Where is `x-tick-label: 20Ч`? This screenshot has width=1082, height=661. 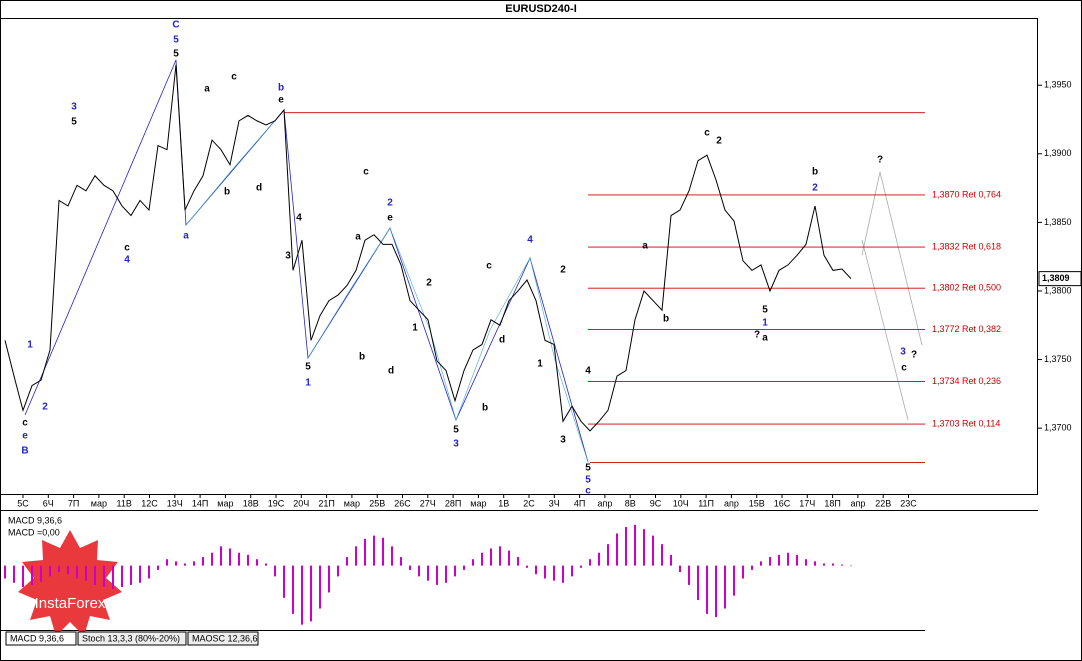
x-tick-label: 20Ч is located at coordinates (301, 503).